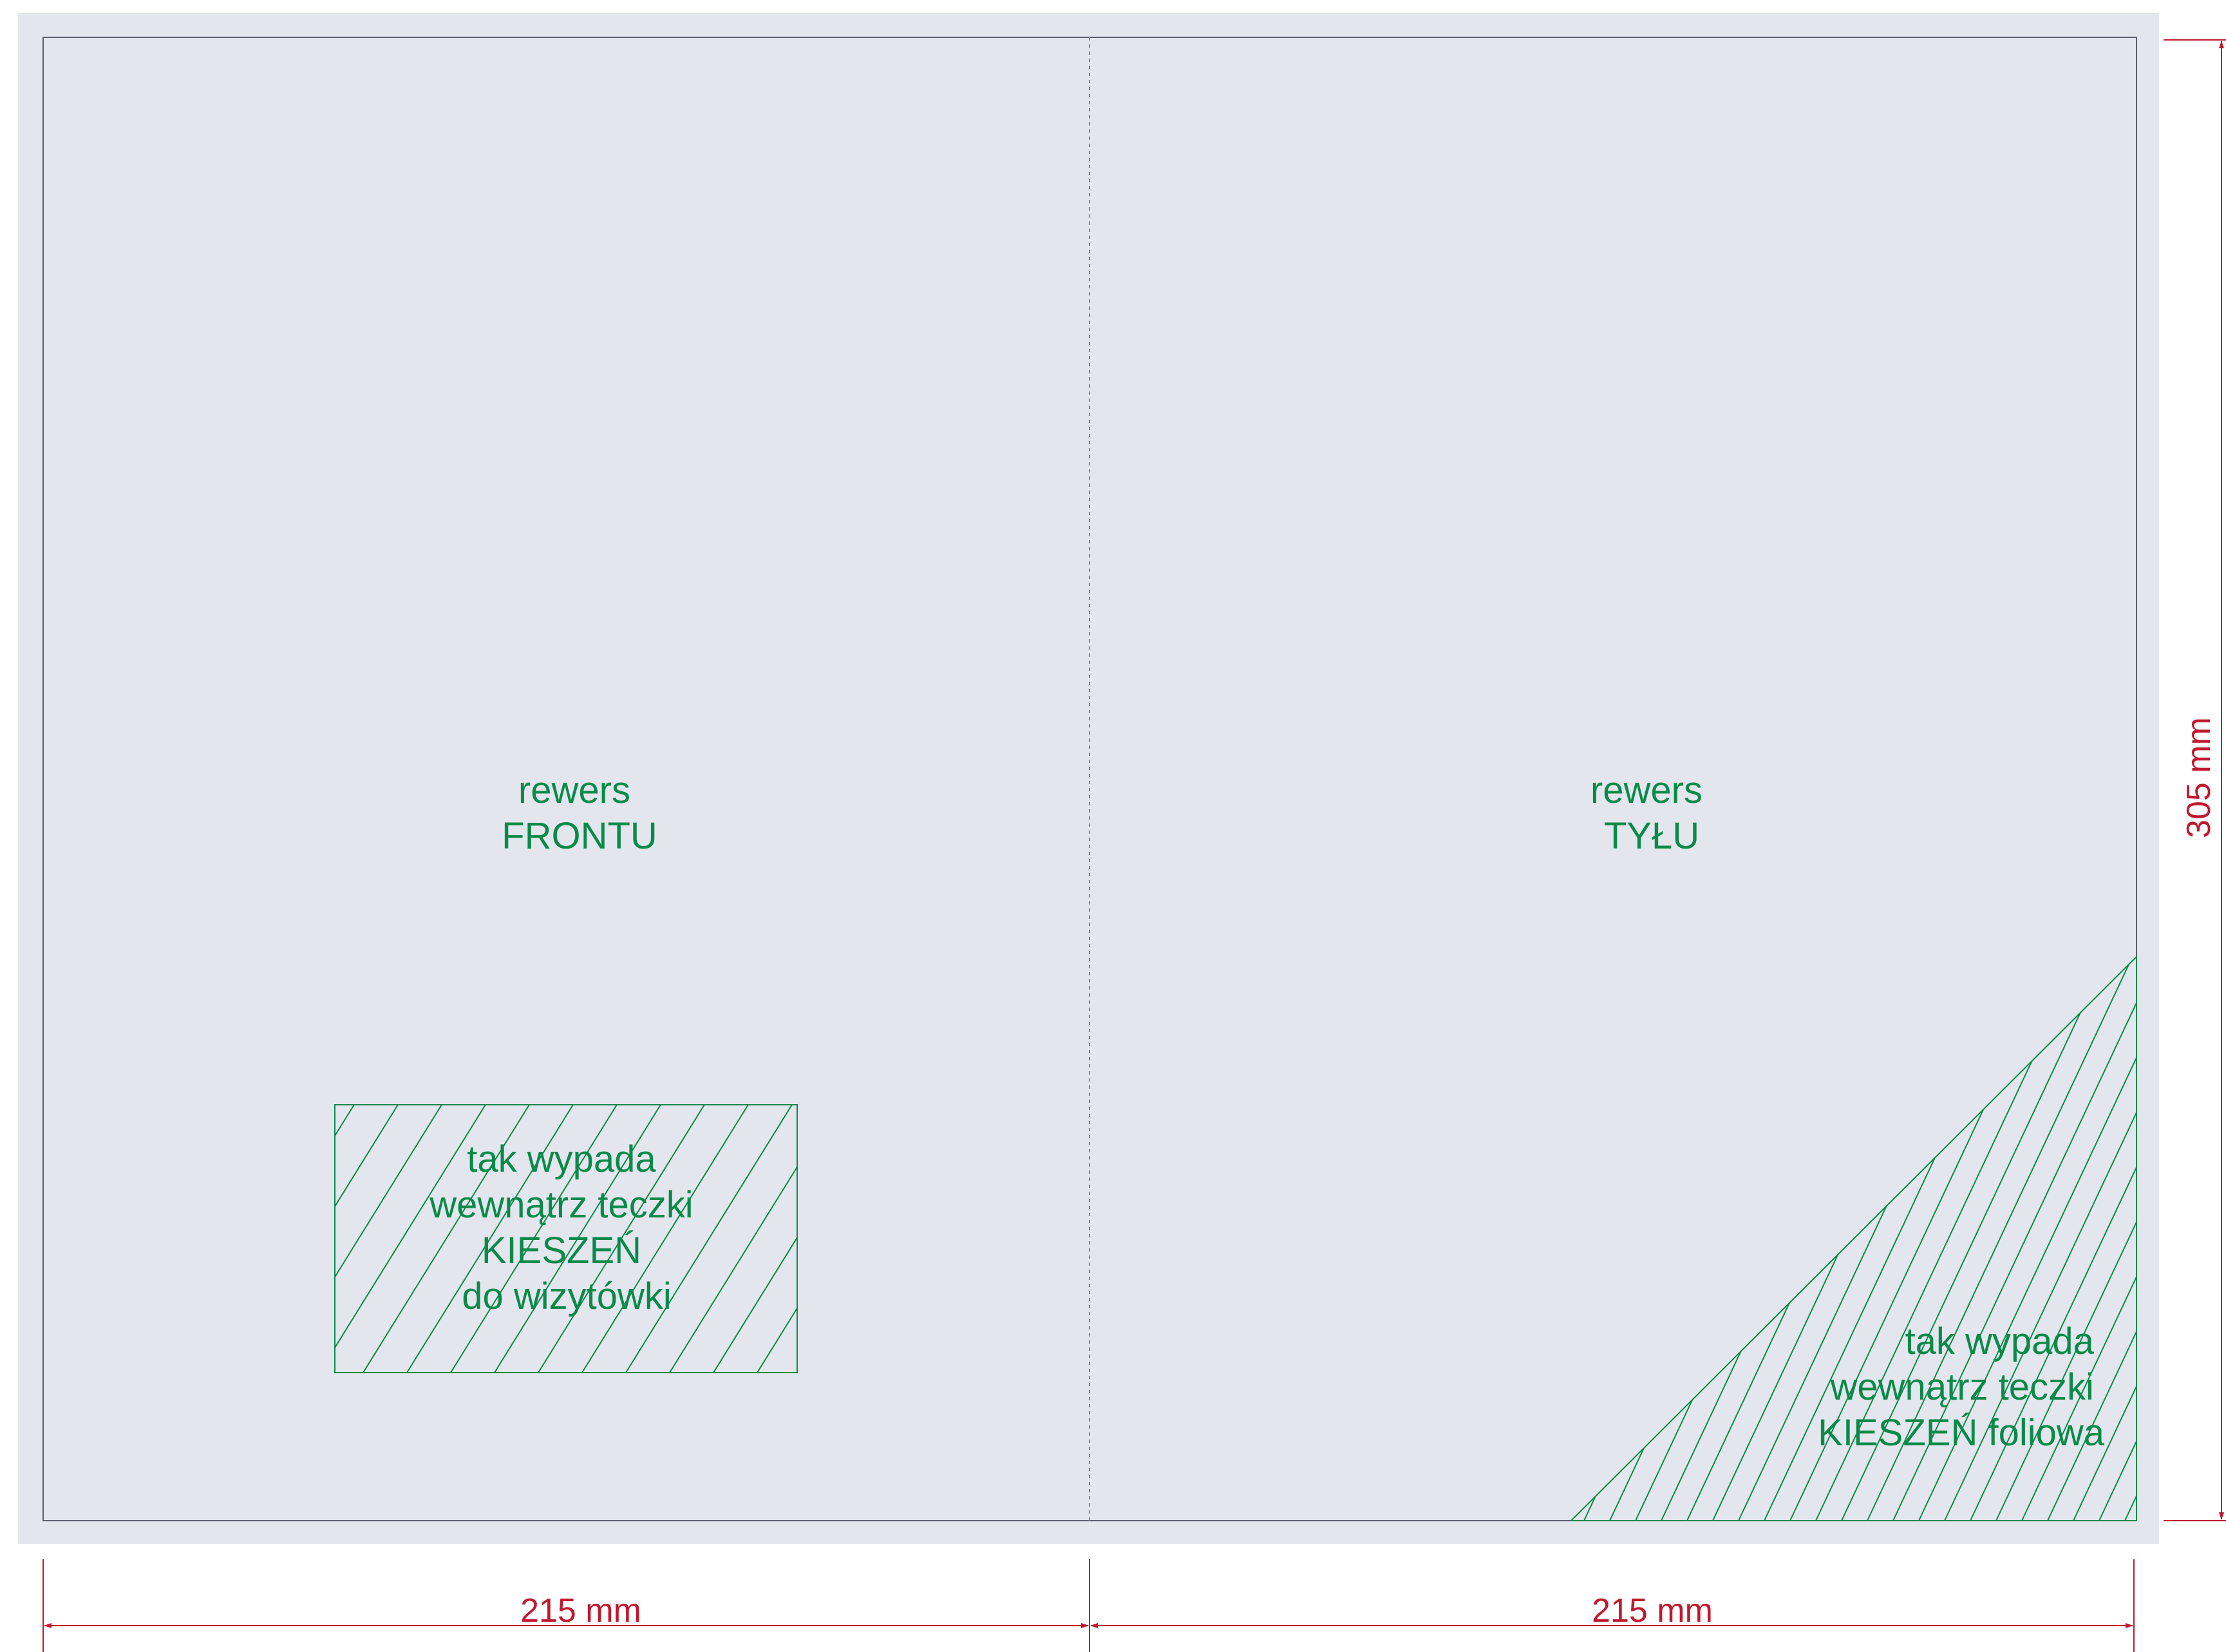 The height and width of the screenshot is (1652, 2226). I want to click on height-dimension, so click(2195, 780).